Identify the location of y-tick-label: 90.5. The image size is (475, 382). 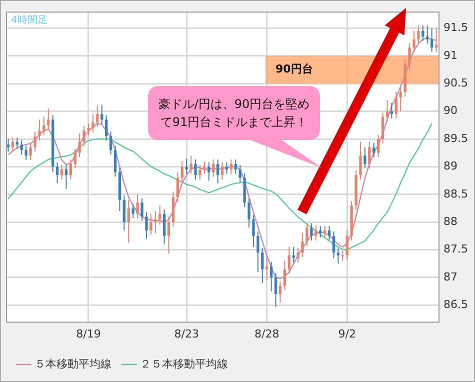
(456, 83).